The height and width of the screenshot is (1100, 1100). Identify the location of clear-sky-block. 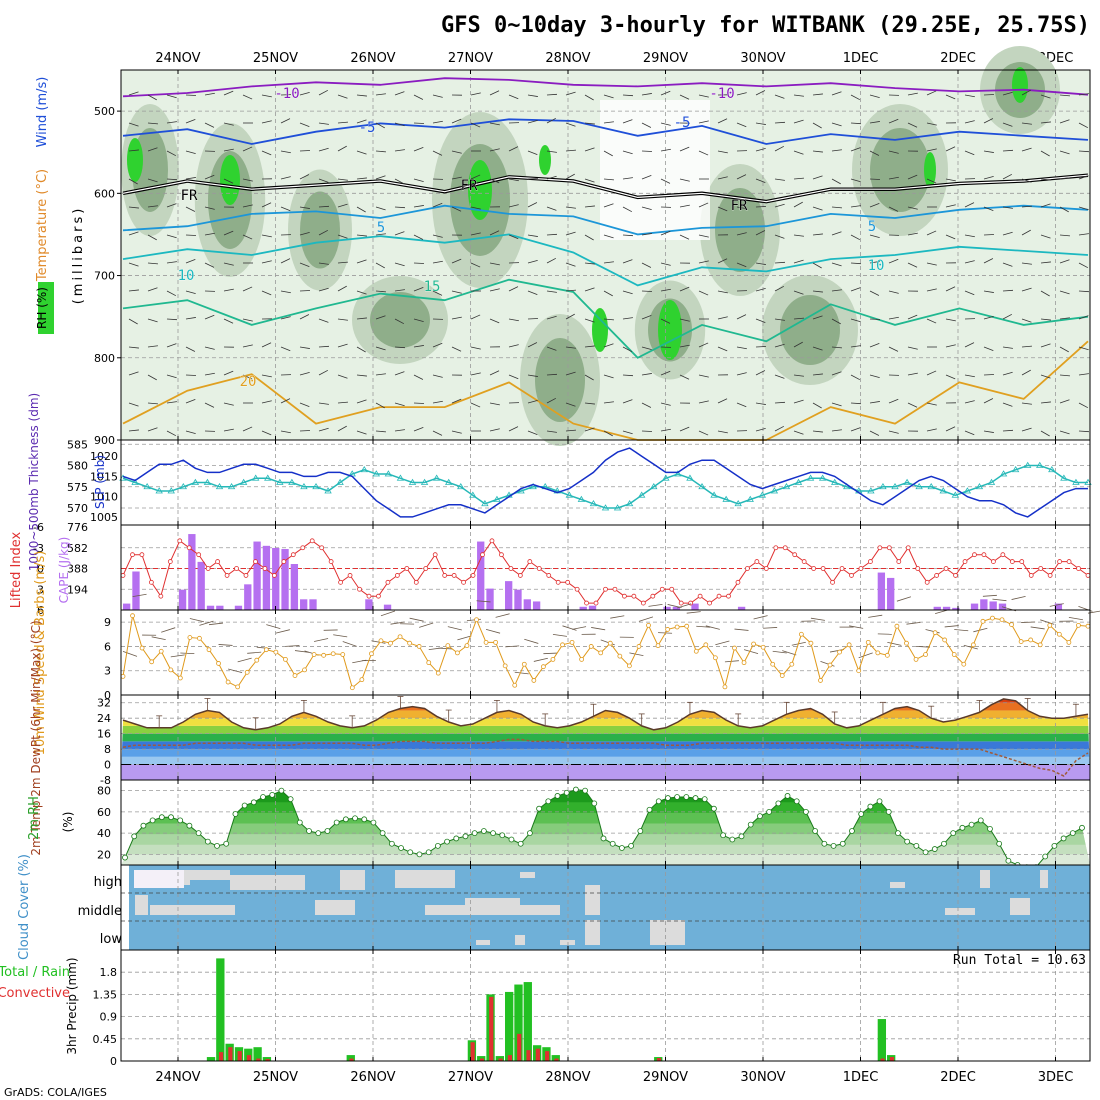
(960, 911).